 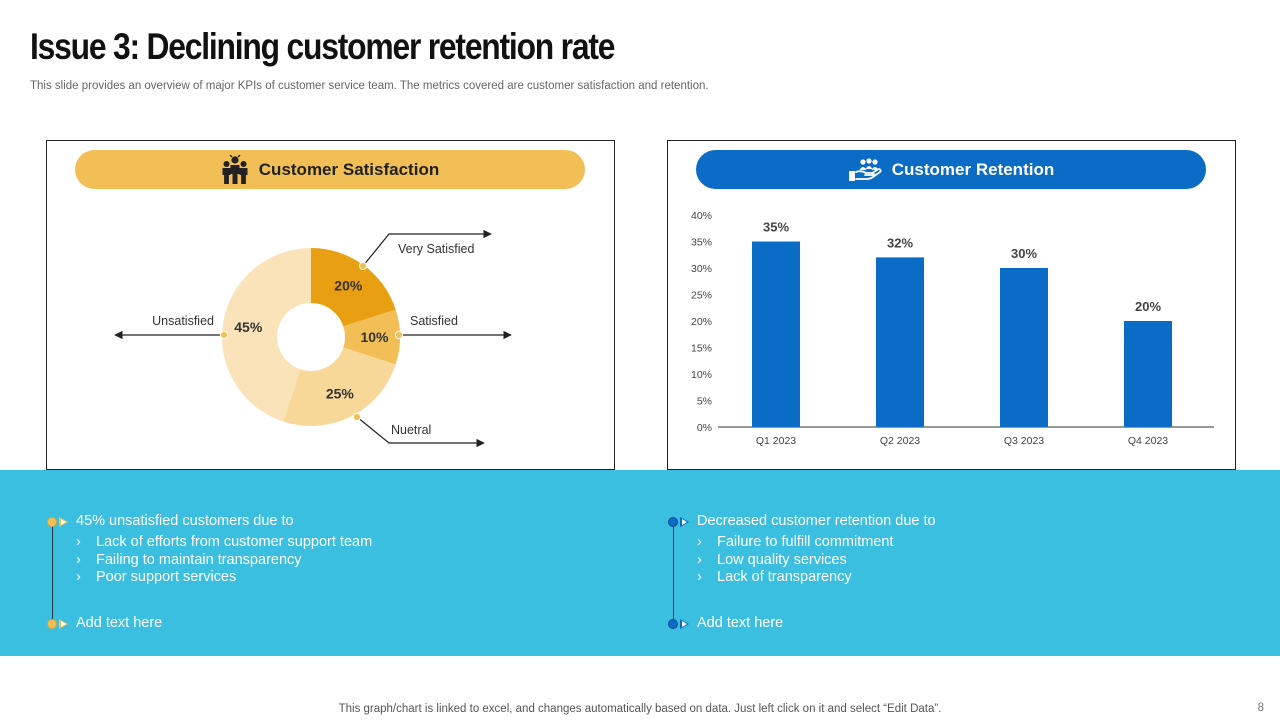 I want to click on bar-value-label: 30%, so click(x=1024, y=253).